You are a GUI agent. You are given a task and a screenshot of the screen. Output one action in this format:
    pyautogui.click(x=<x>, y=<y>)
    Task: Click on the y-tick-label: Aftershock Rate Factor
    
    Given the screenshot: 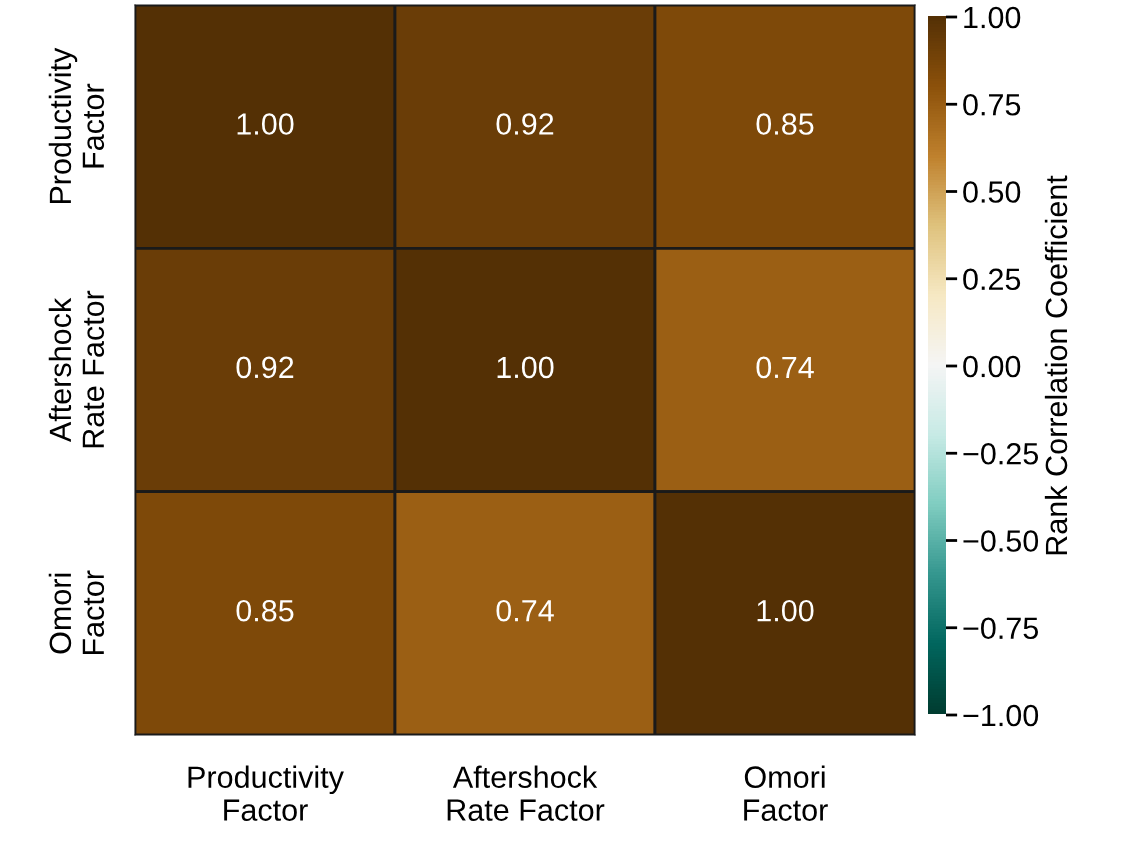 What is the action you would take?
    pyautogui.click(x=76, y=369)
    